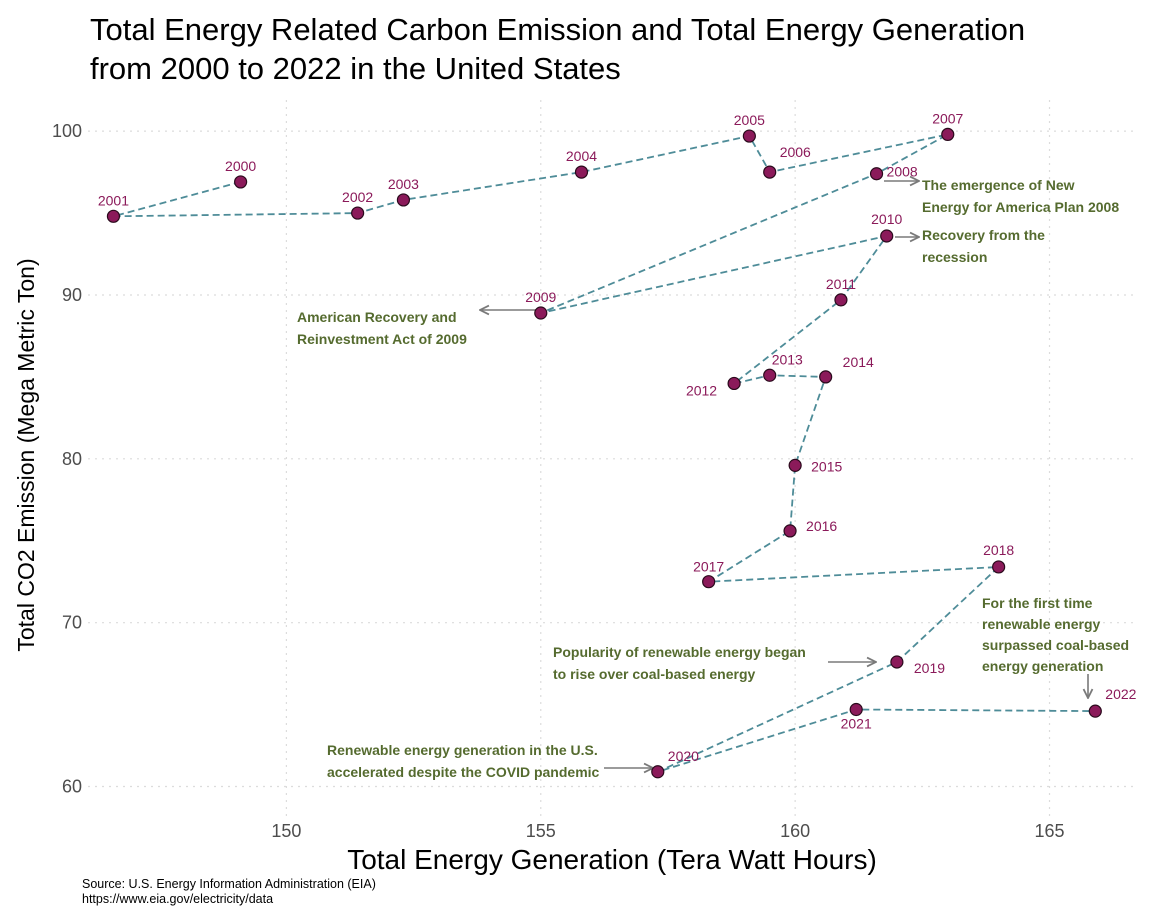 The image size is (1152, 921). I want to click on data-point-2013, so click(770, 375).